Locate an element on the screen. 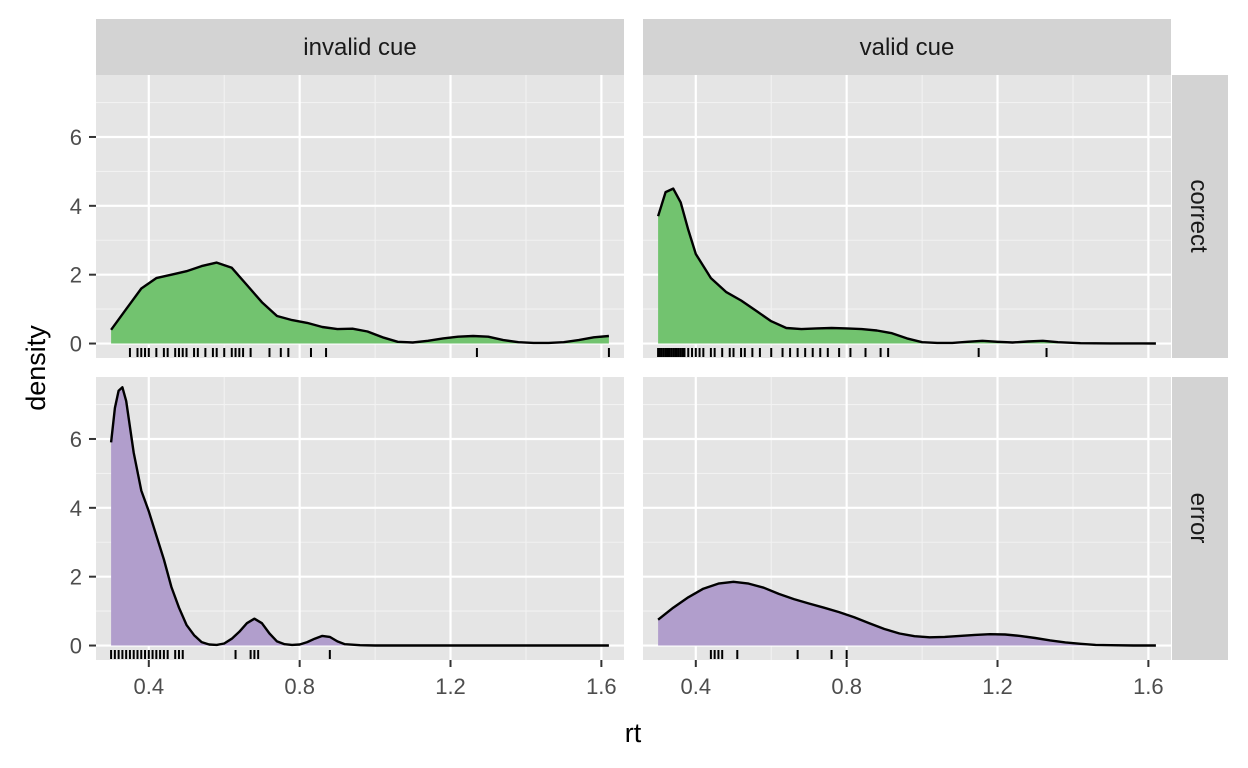  density-area-valid-cue-correct is located at coordinates (907, 266).